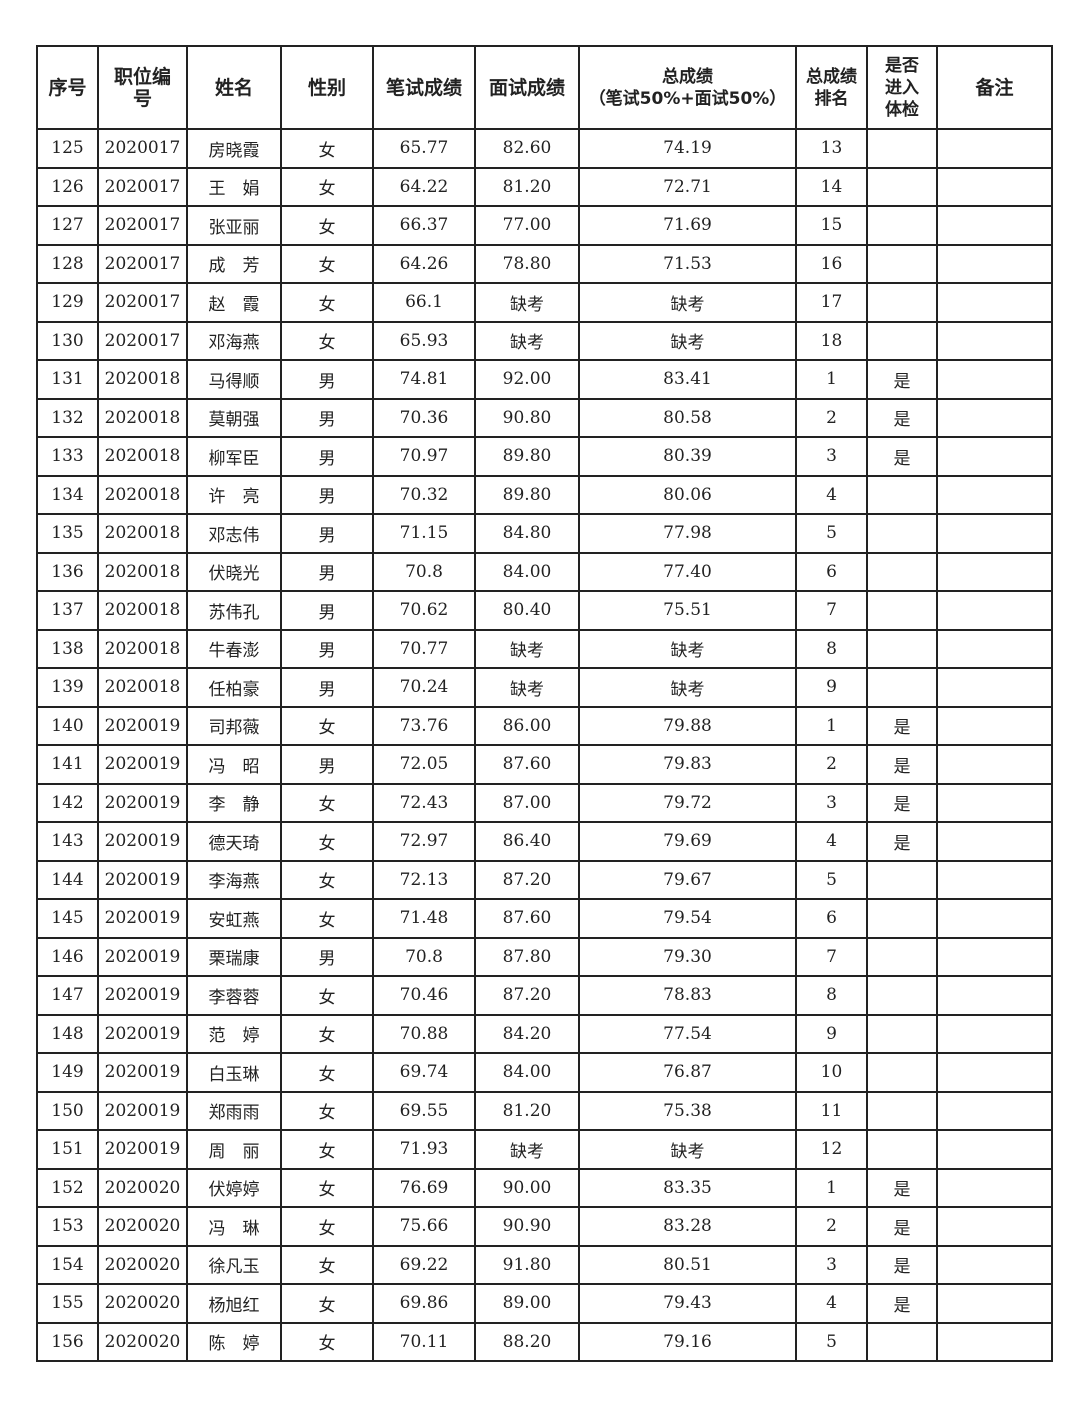  I want to click on cell-total-score: 83.41, so click(687, 379).